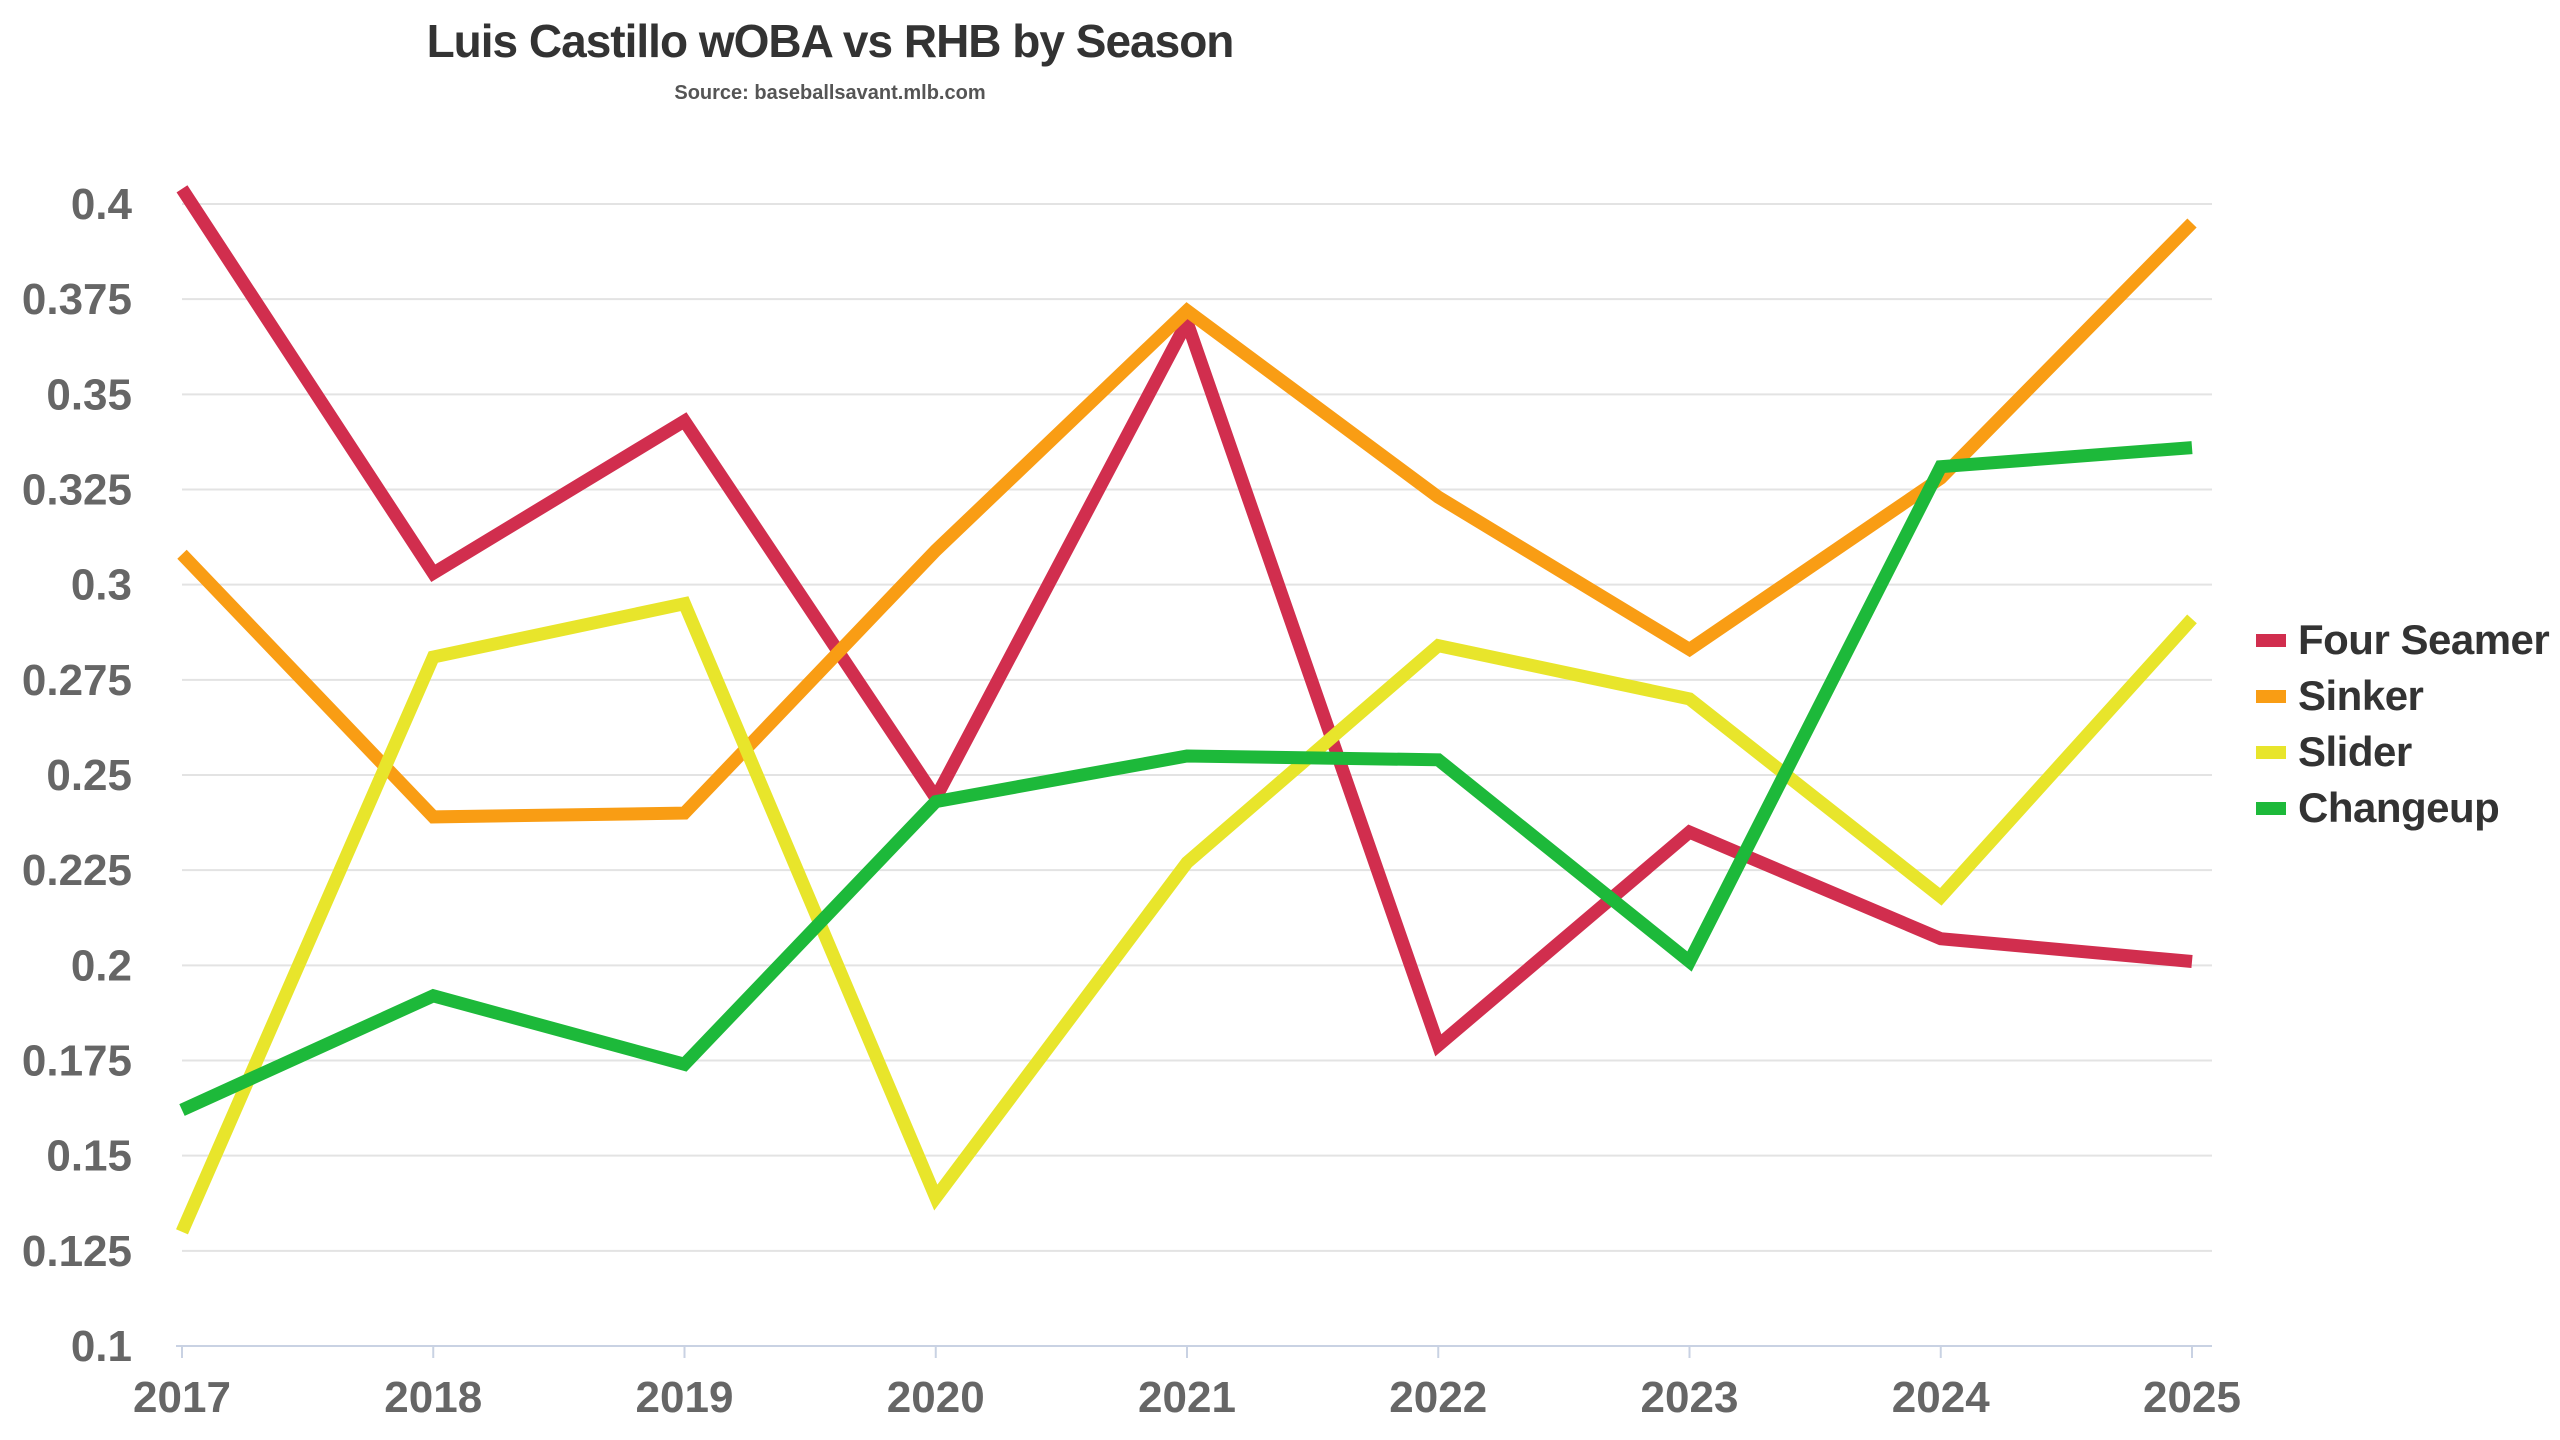 The image size is (2560, 1440). Describe the element at coordinates (1690, 1397) in the screenshot. I see `x-tick-label: 2023` at that location.